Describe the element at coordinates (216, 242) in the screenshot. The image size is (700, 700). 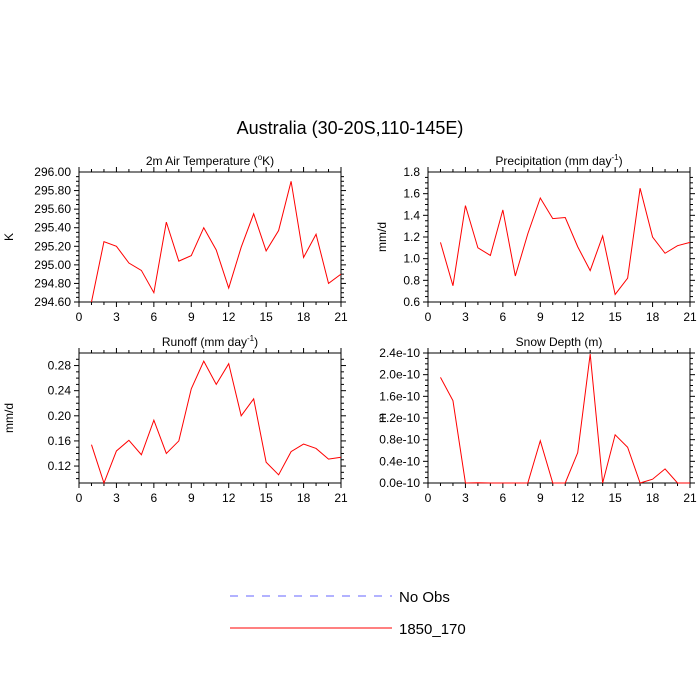
I see `air-temperature-series-line` at that location.